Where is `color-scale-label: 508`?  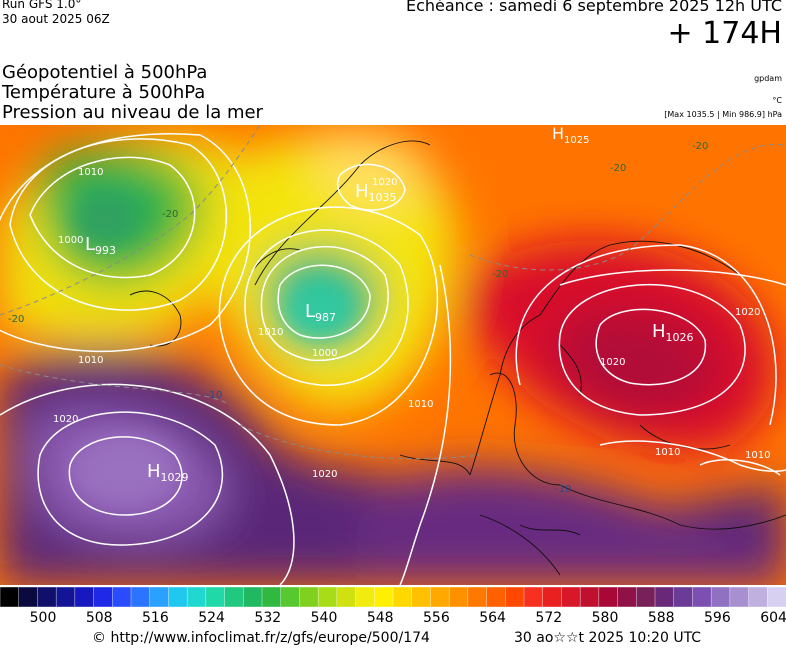
color-scale-label: 508 is located at coordinates (99, 618).